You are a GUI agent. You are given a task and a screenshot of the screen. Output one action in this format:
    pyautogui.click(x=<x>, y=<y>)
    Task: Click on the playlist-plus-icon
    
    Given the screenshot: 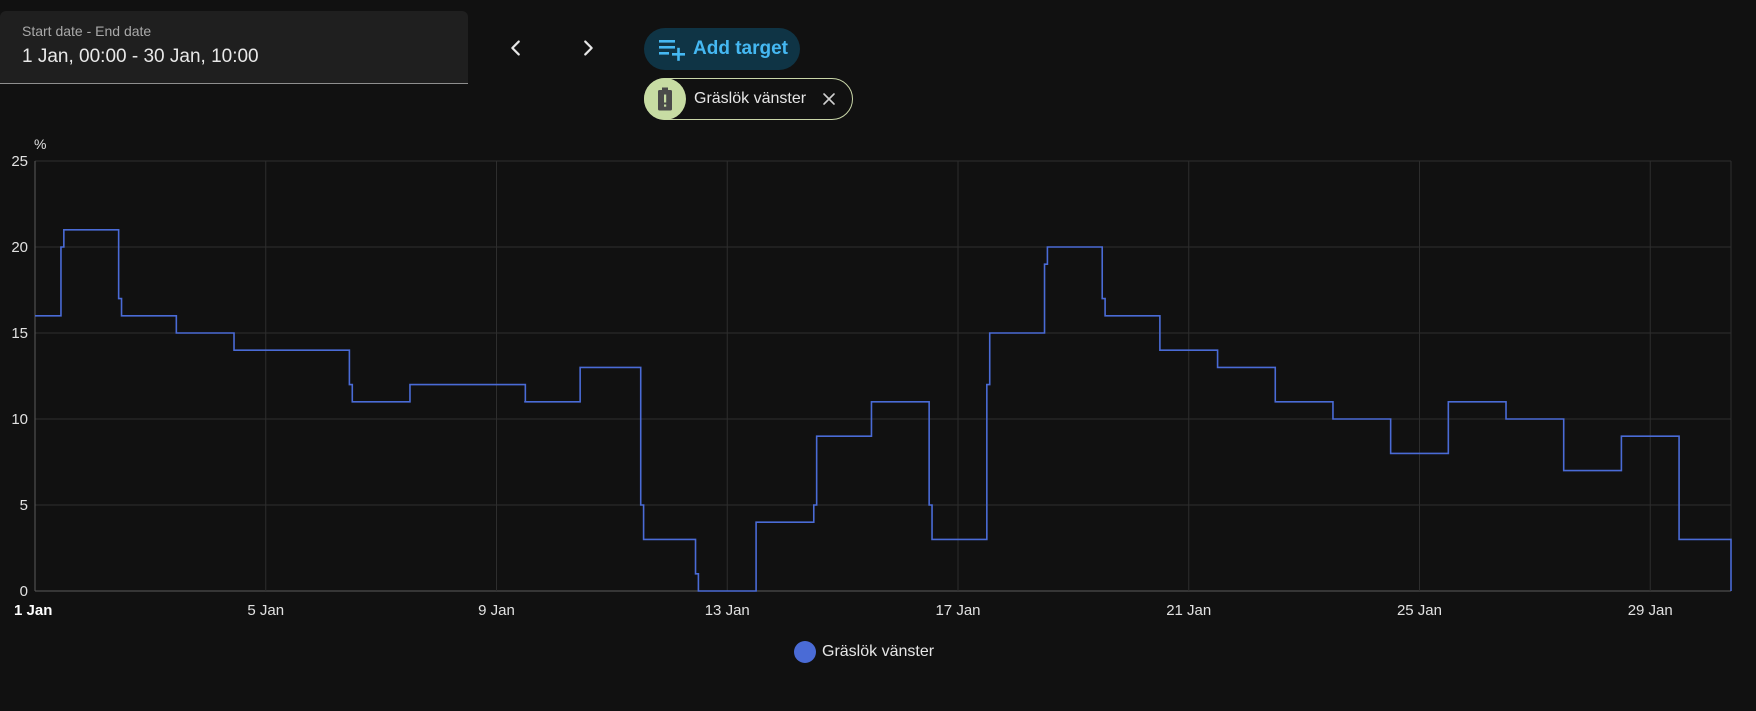 What is the action you would take?
    pyautogui.click(x=672, y=50)
    